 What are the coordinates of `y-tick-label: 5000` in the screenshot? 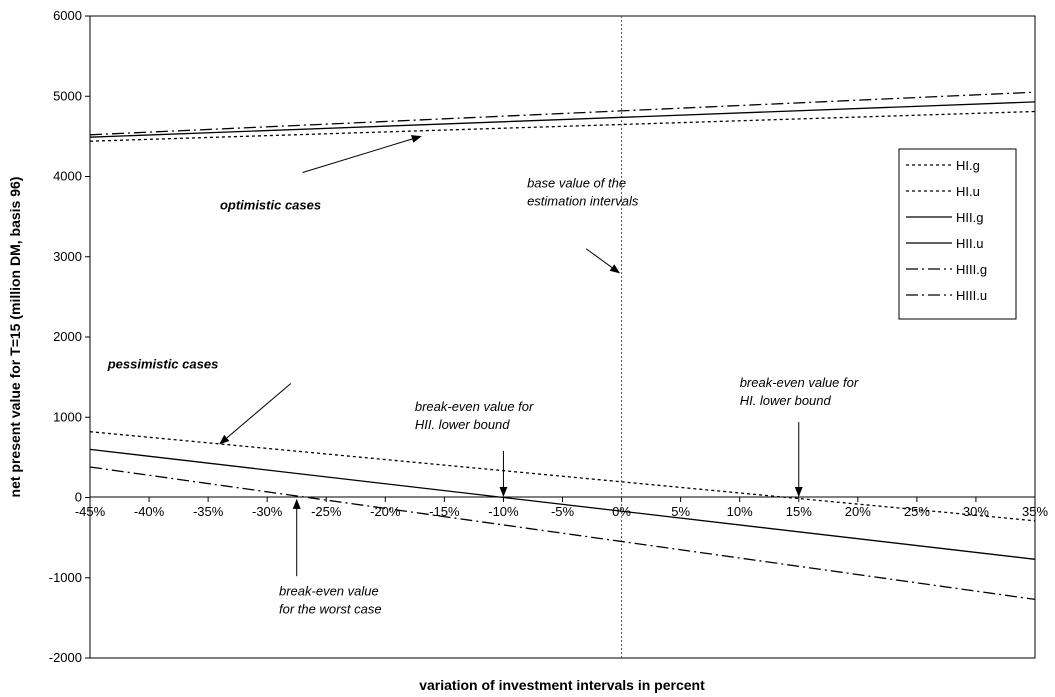 It's located at (67, 95).